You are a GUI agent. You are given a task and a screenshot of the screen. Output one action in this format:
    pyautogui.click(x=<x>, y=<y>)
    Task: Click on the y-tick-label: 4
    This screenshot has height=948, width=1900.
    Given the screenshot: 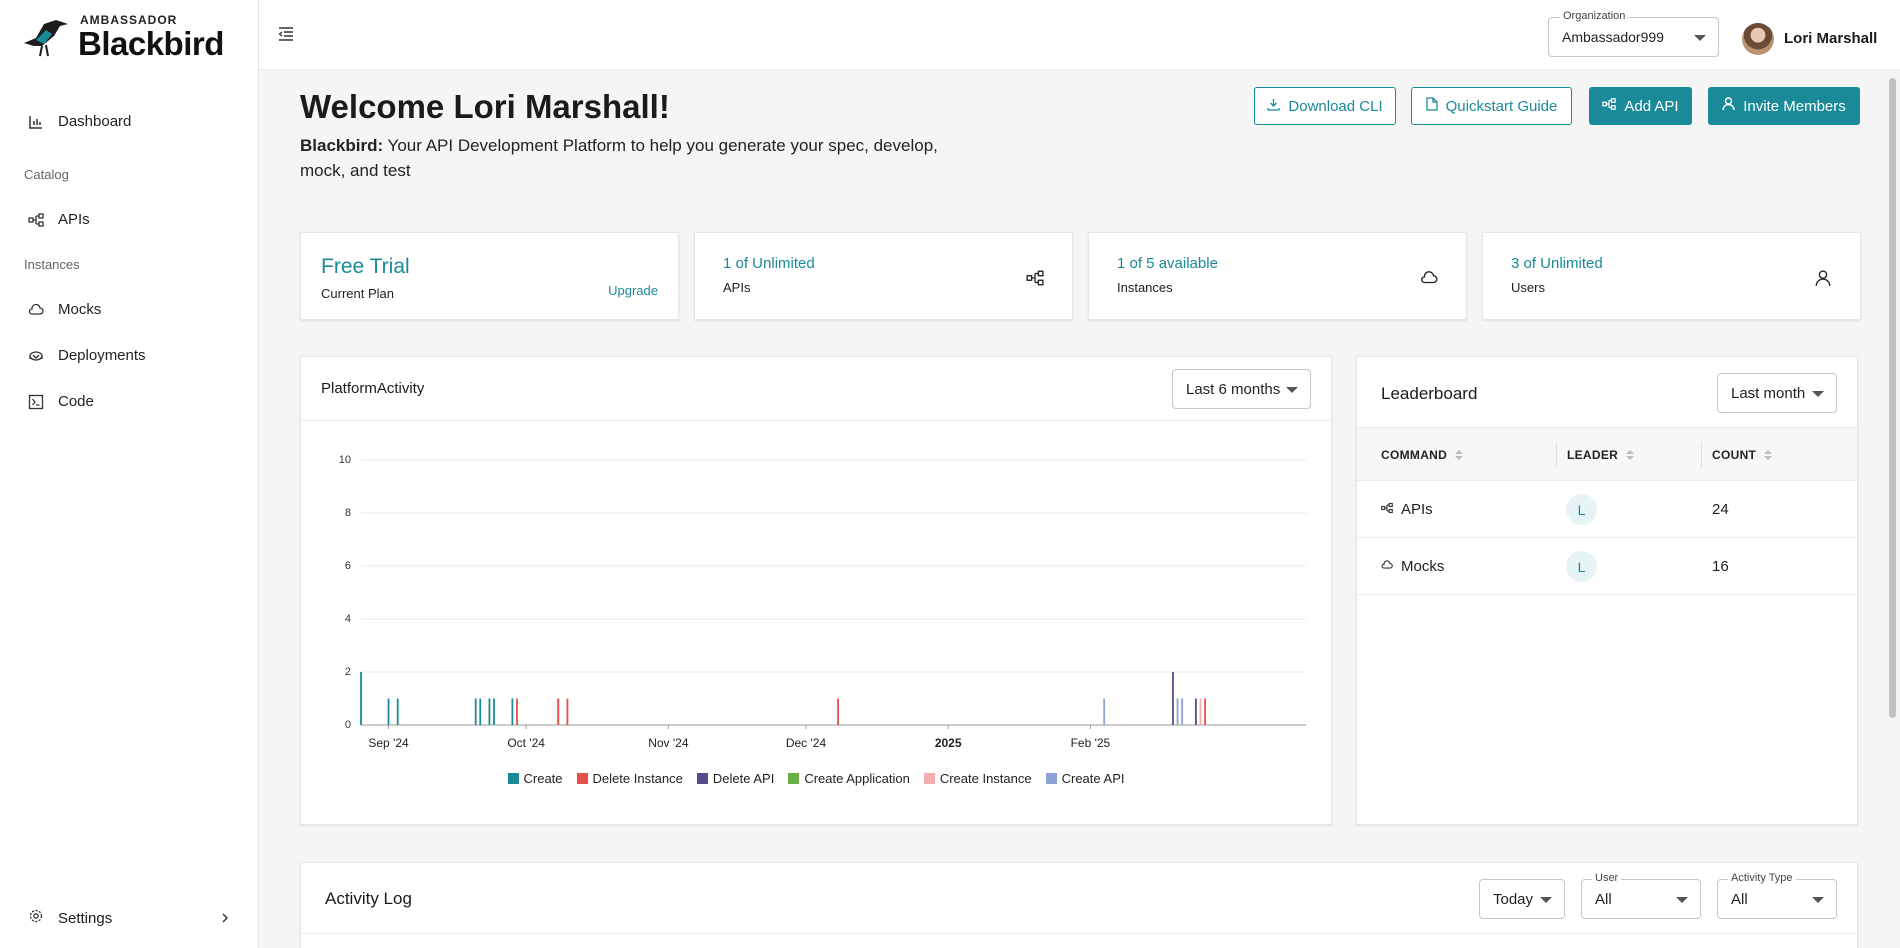 What is the action you would take?
    pyautogui.click(x=348, y=619)
    